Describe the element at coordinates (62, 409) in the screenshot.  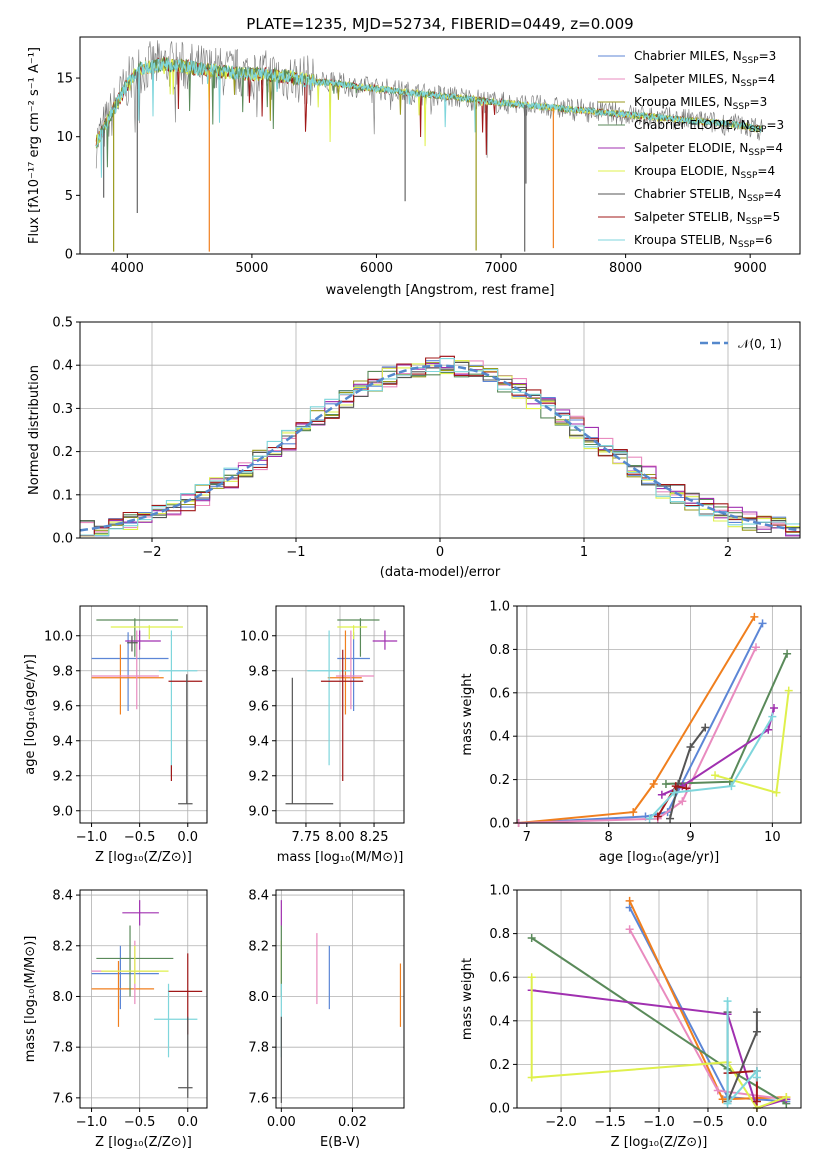
I see `y-tick-label: 0.3` at that location.